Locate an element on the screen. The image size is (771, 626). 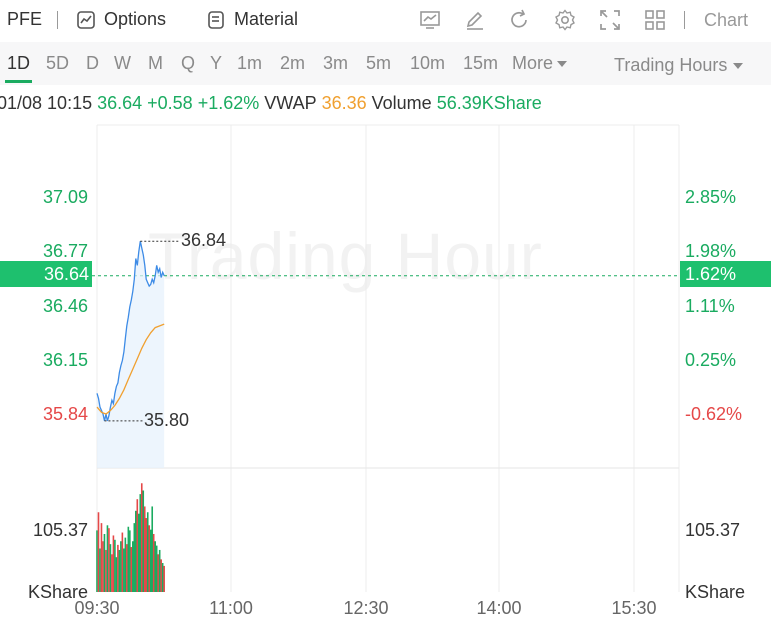
percent-tick-label: -0.62% is located at coordinates (714, 414).